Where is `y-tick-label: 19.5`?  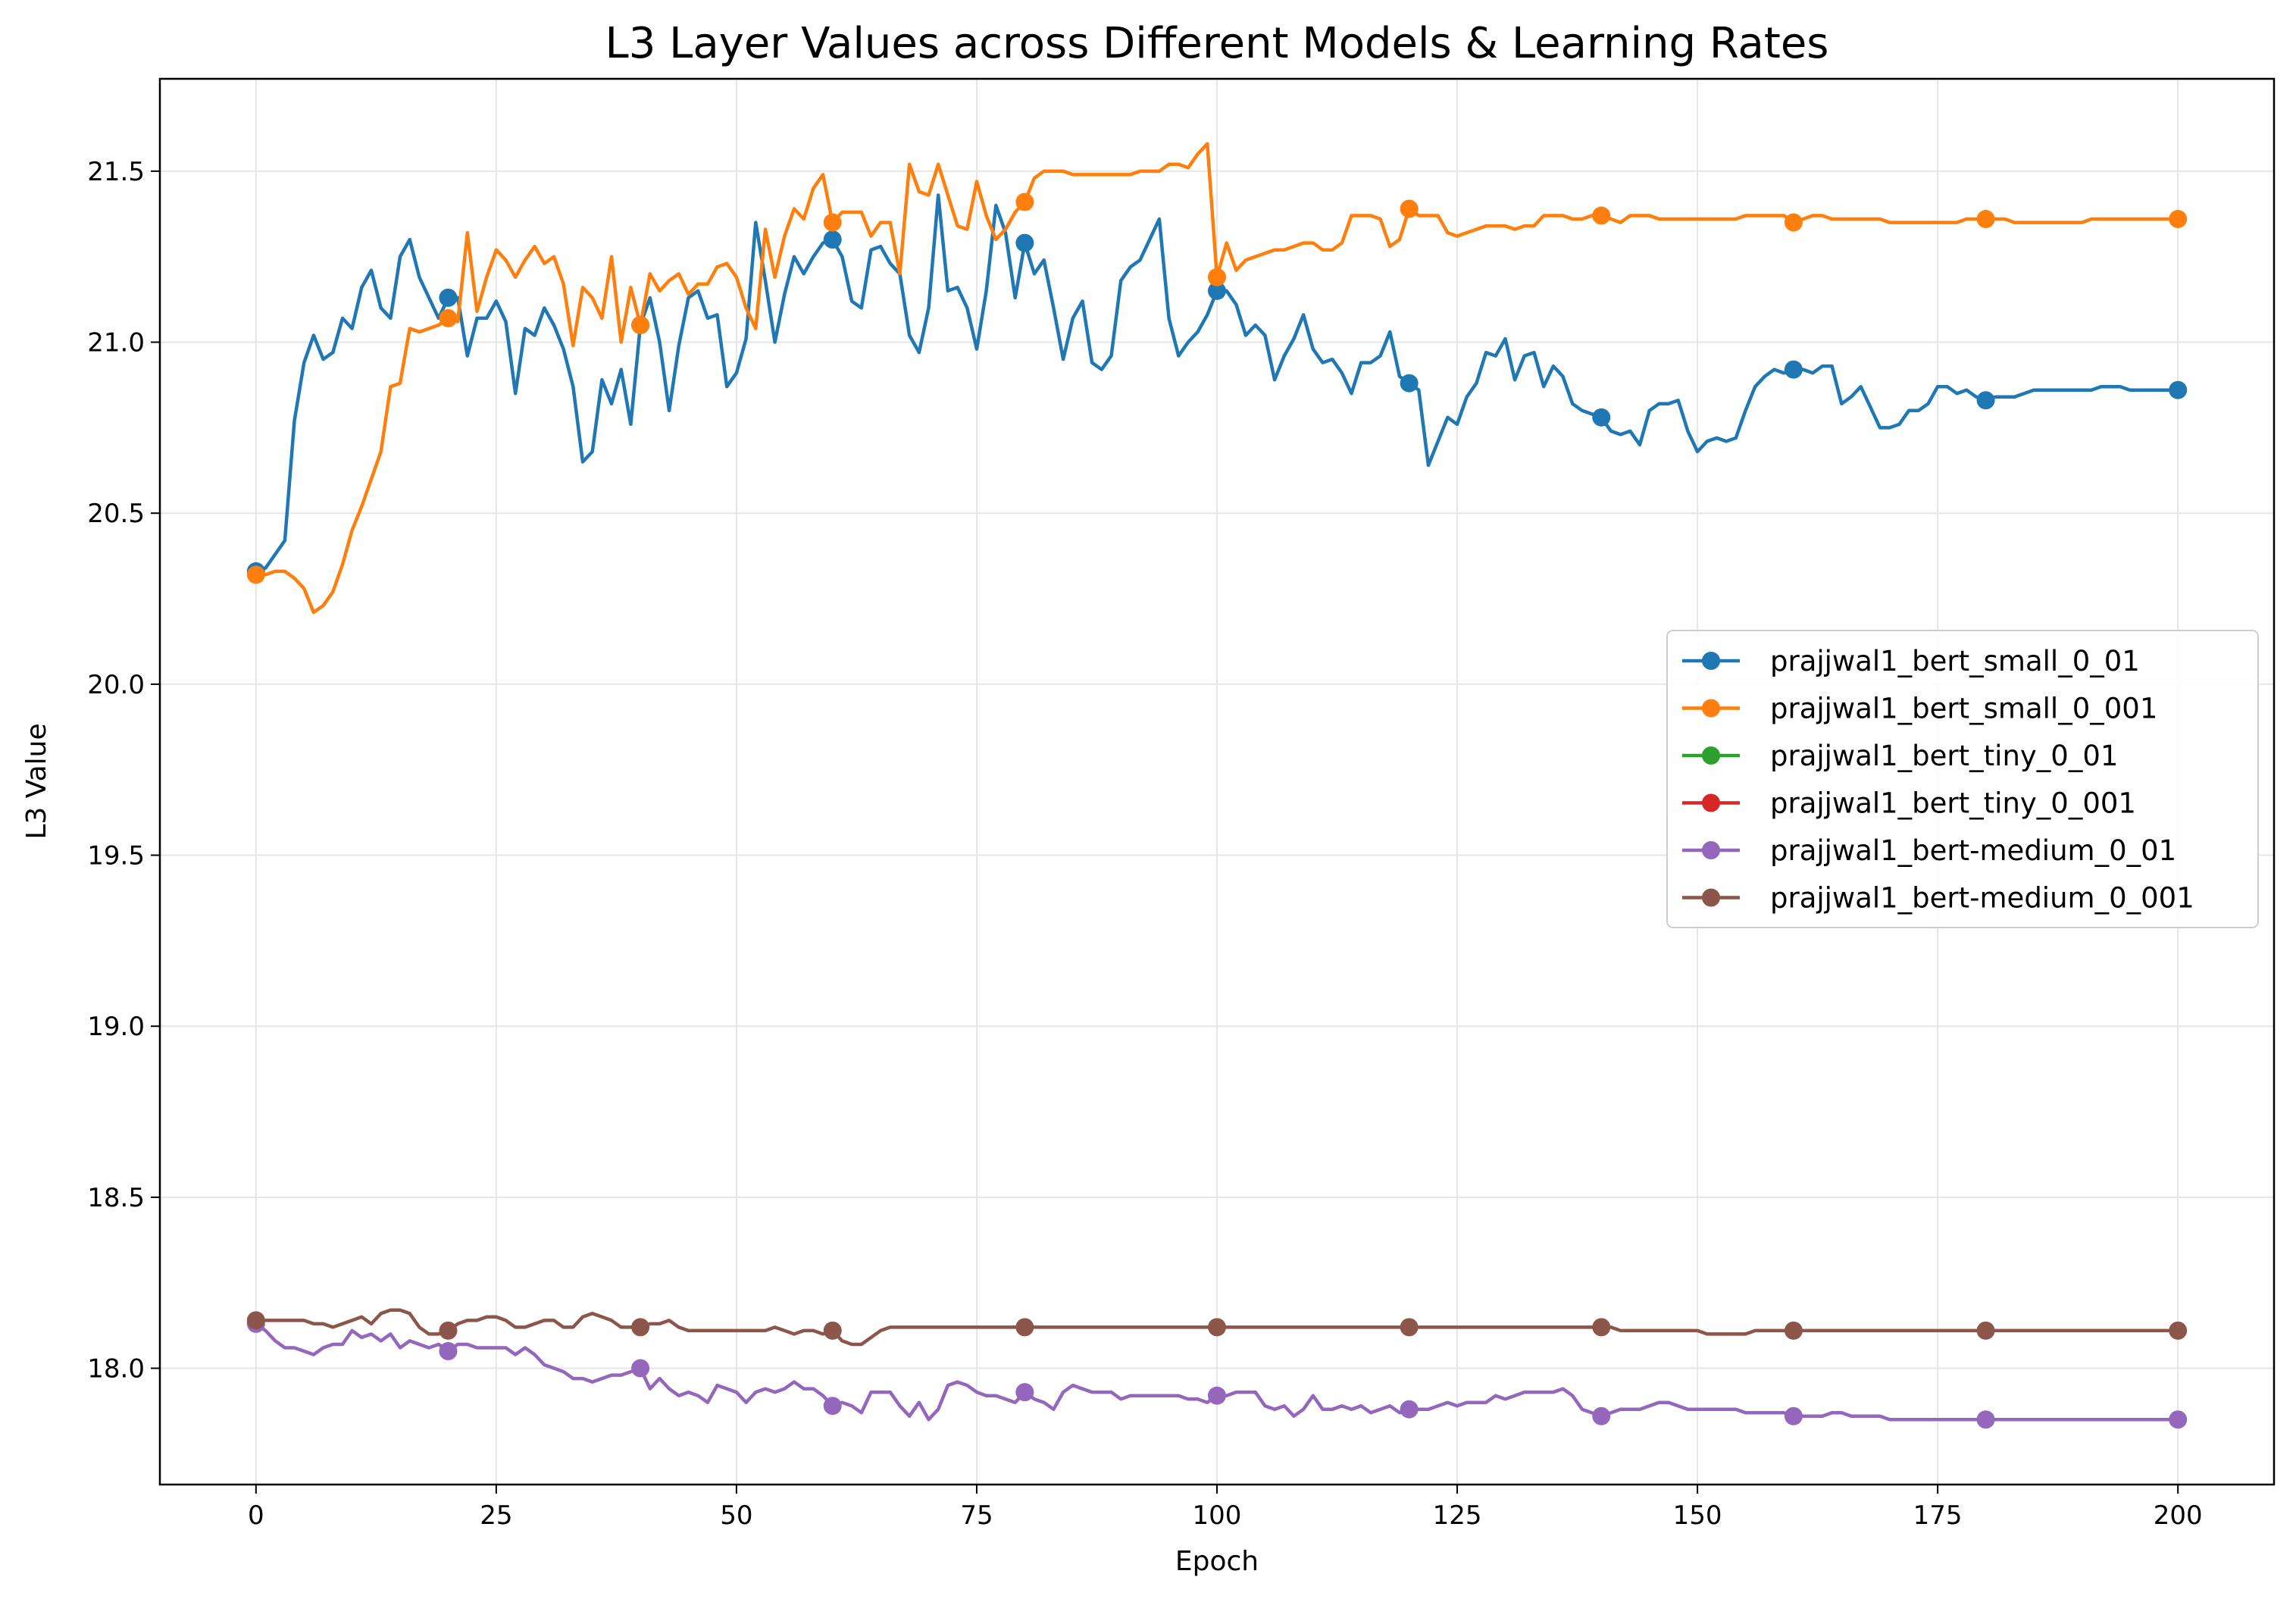 y-tick-label: 19.5 is located at coordinates (116, 856).